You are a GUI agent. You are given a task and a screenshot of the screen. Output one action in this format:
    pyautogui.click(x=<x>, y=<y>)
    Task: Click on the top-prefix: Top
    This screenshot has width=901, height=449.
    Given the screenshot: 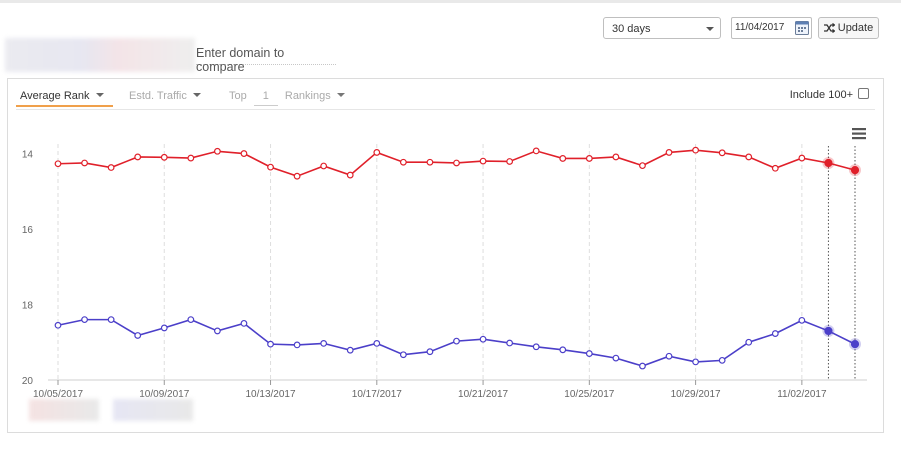 What is the action you would take?
    pyautogui.click(x=238, y=96)
    